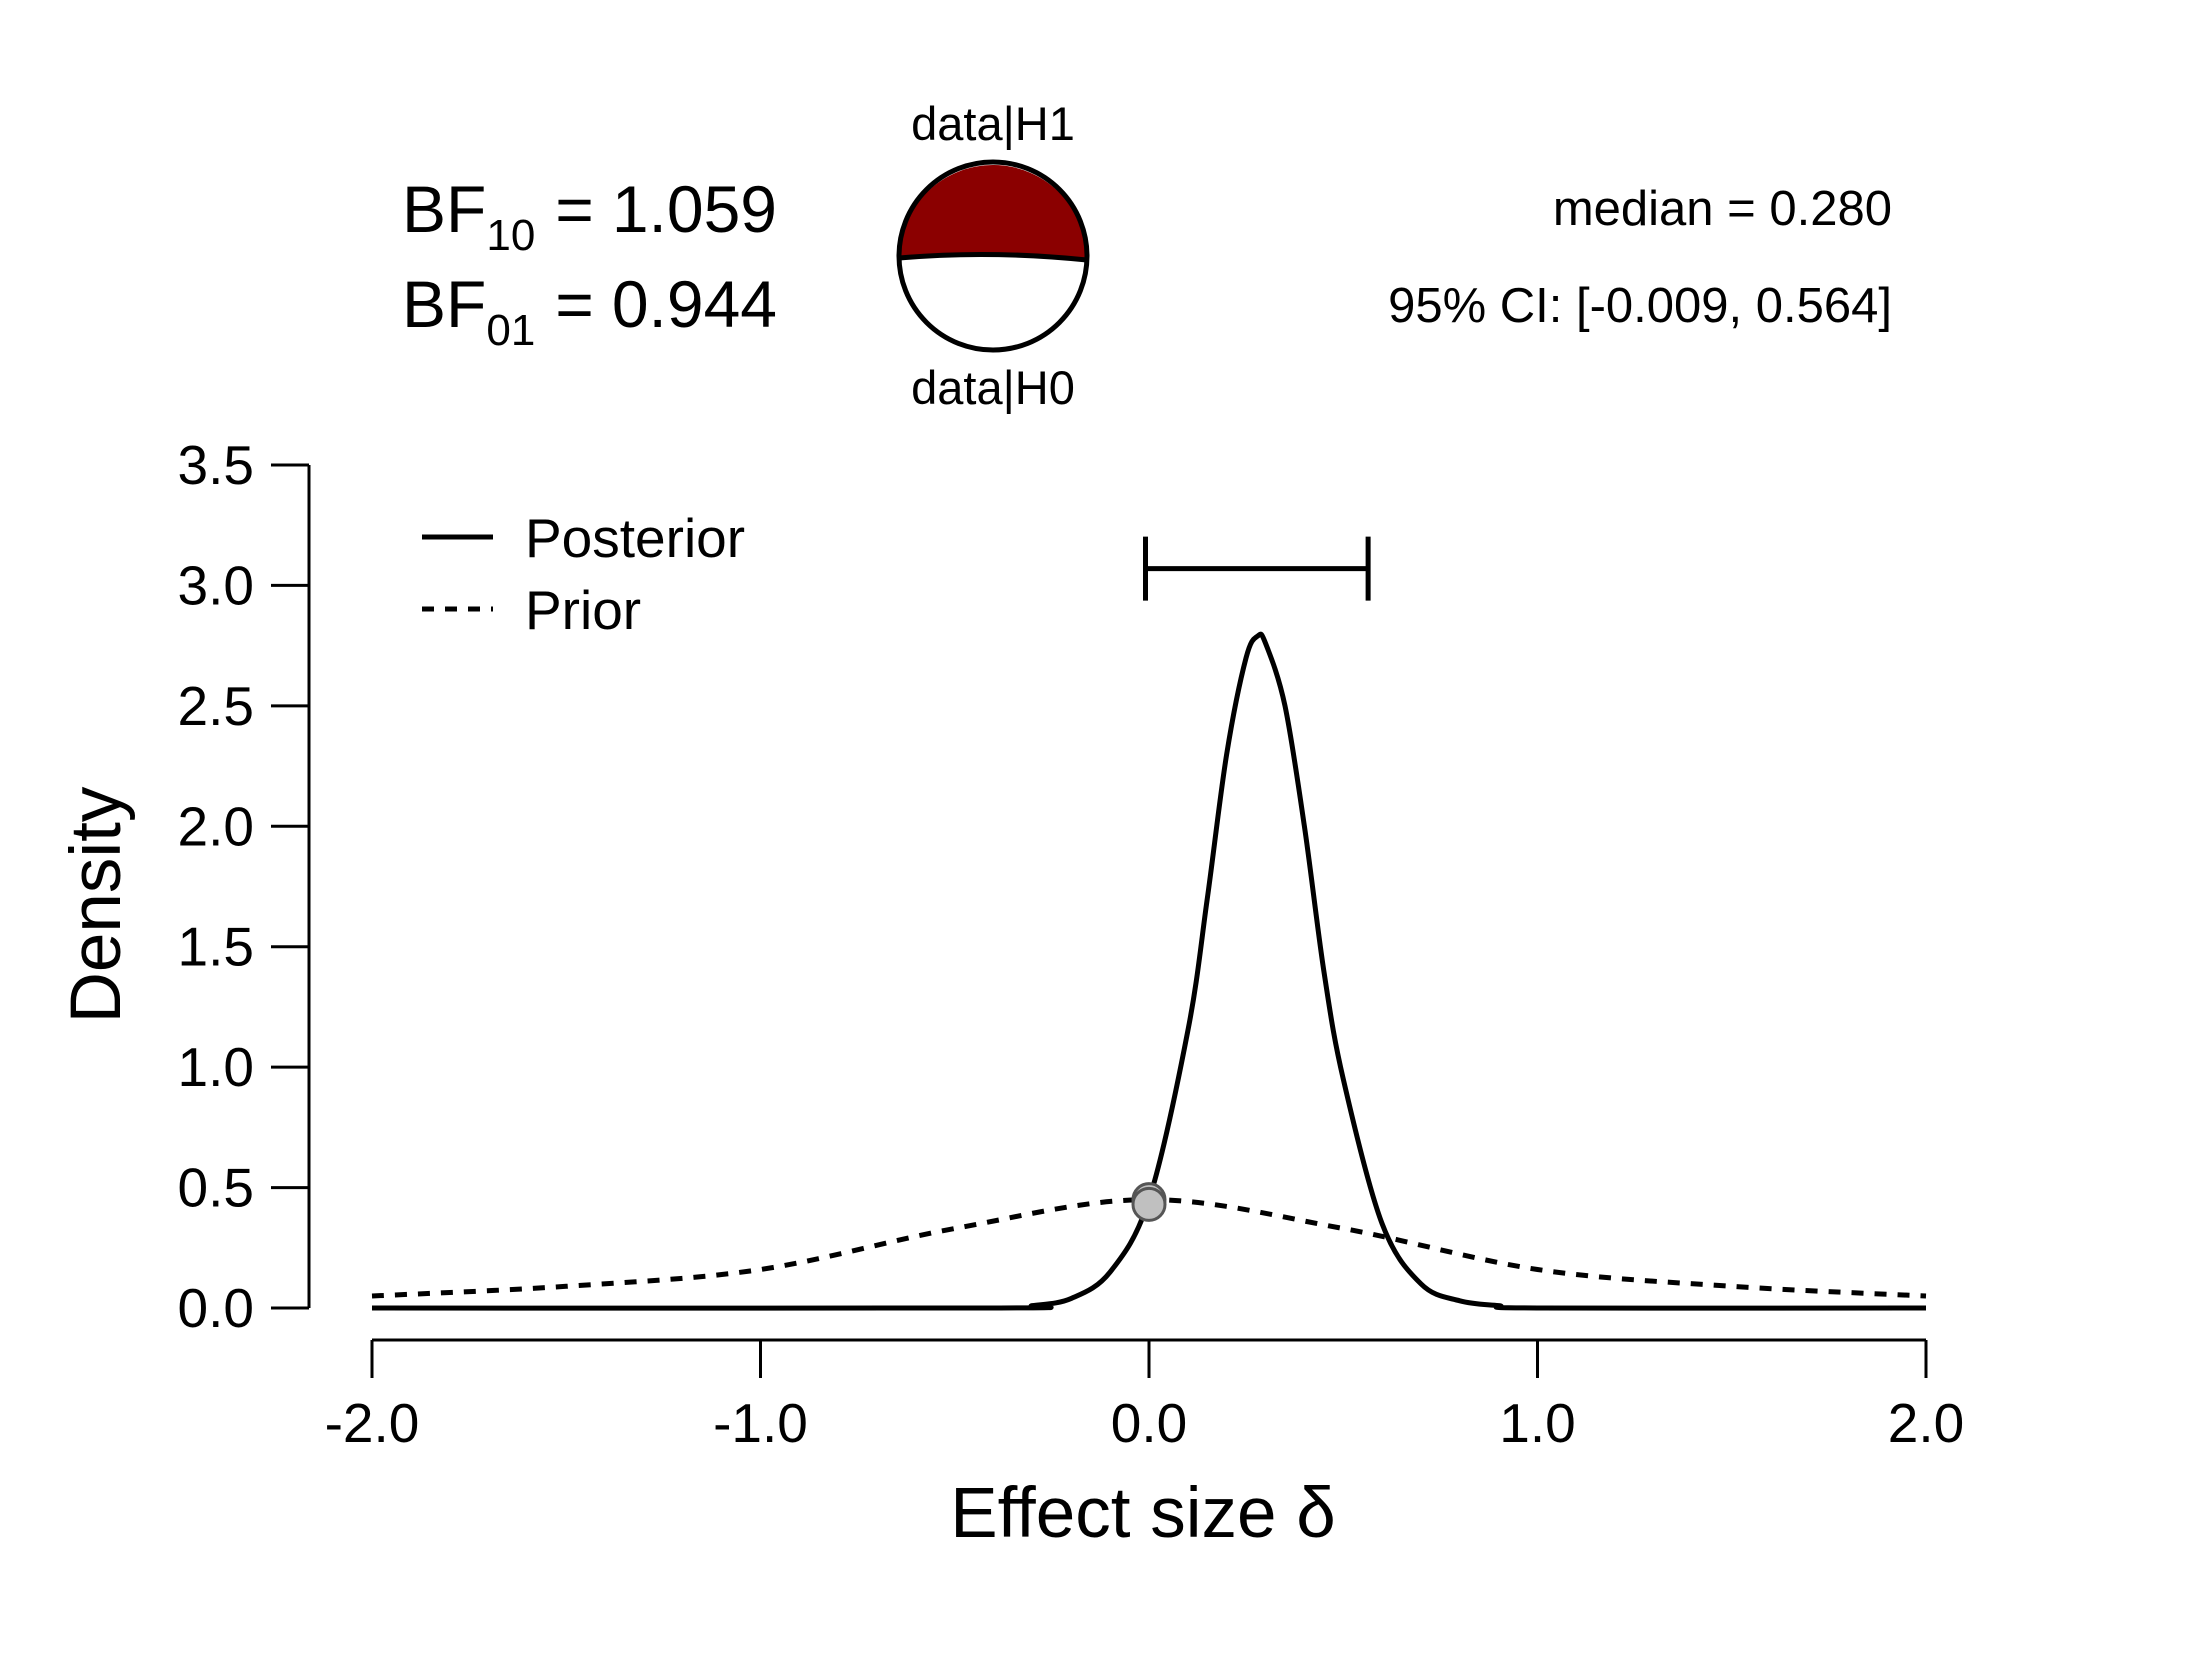  What do you see at coordinates (589, 216) in the screenshot?
I see `bf10-label: BF10 = 1.059` at bounding box center [589, 216].